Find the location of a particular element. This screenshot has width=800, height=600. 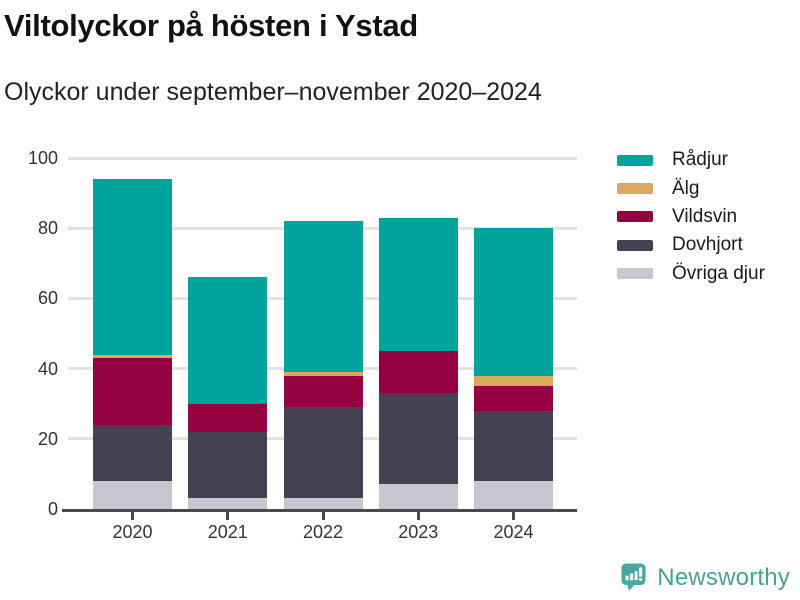

logo-wordmark: Newsworthy is located at coordinates (723, 577).